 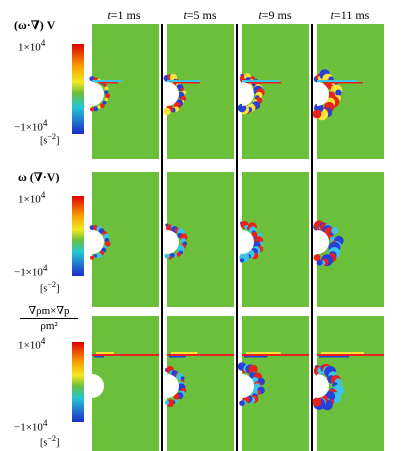 What do you see at coordinates (49, 318) in the screenshot?
I see `row-title-baroclinic: ∇ρm×∇p ρm²` at bounding box center [49, 318].